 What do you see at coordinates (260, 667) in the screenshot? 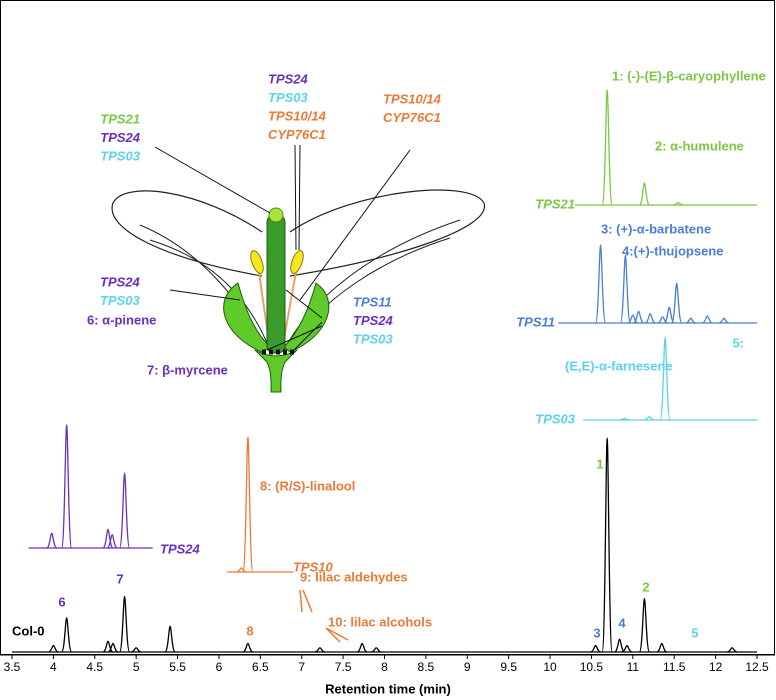
I see `x-tick-label: 6.5` at bounding box center [260, 667].